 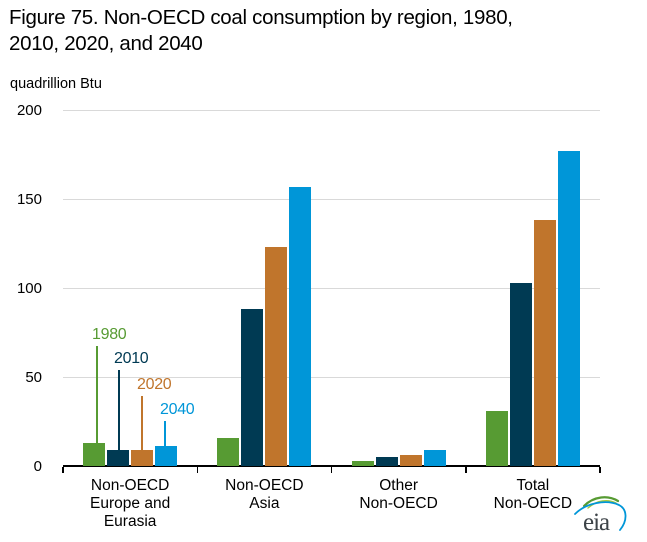 What do you see at coordinates (33, 377) in the screenshot?
I see `y-axis-tick-label-50: 50` at bounding box center [33, 377].